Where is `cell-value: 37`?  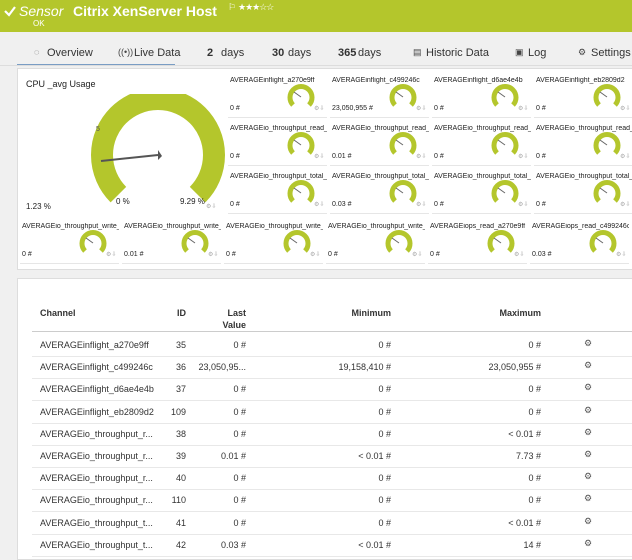 cell-value: 37 is located at coordinates (180, 389).